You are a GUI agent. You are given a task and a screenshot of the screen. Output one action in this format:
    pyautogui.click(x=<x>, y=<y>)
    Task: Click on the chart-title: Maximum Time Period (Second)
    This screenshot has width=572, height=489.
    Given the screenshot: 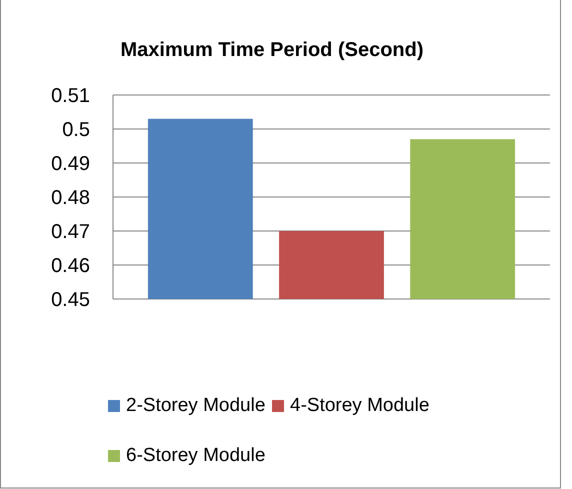 What is the action you would take?
    pyautogui.click(x=272, y=50)
    